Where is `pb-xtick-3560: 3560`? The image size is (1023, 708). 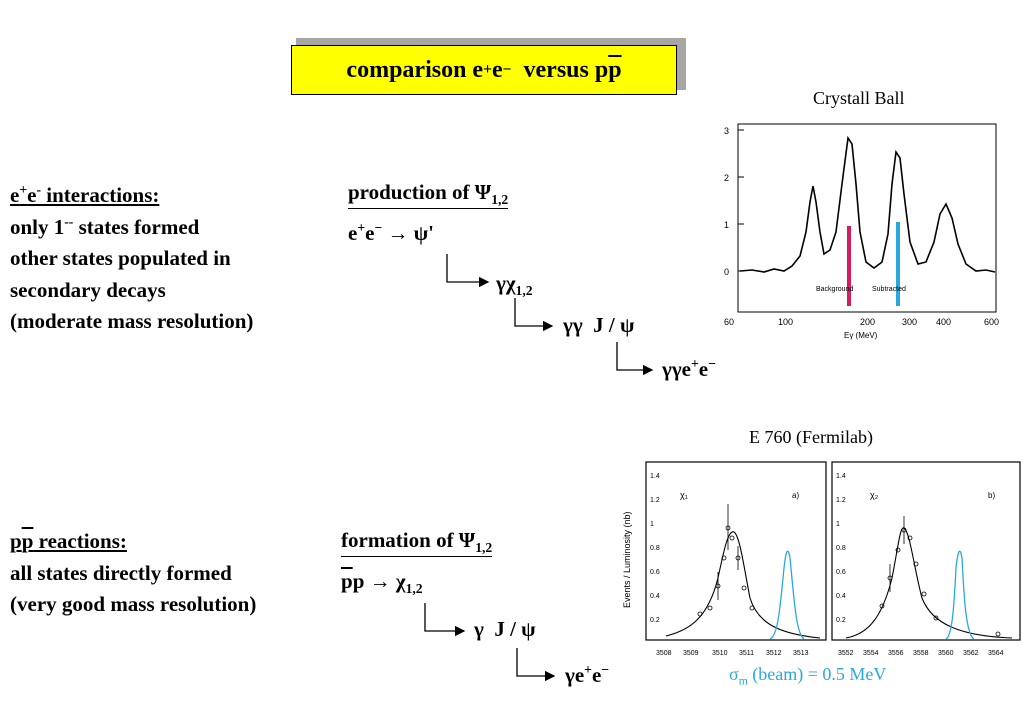 pb-xtick-3560: 3560 is located at coordinates (946, 653).